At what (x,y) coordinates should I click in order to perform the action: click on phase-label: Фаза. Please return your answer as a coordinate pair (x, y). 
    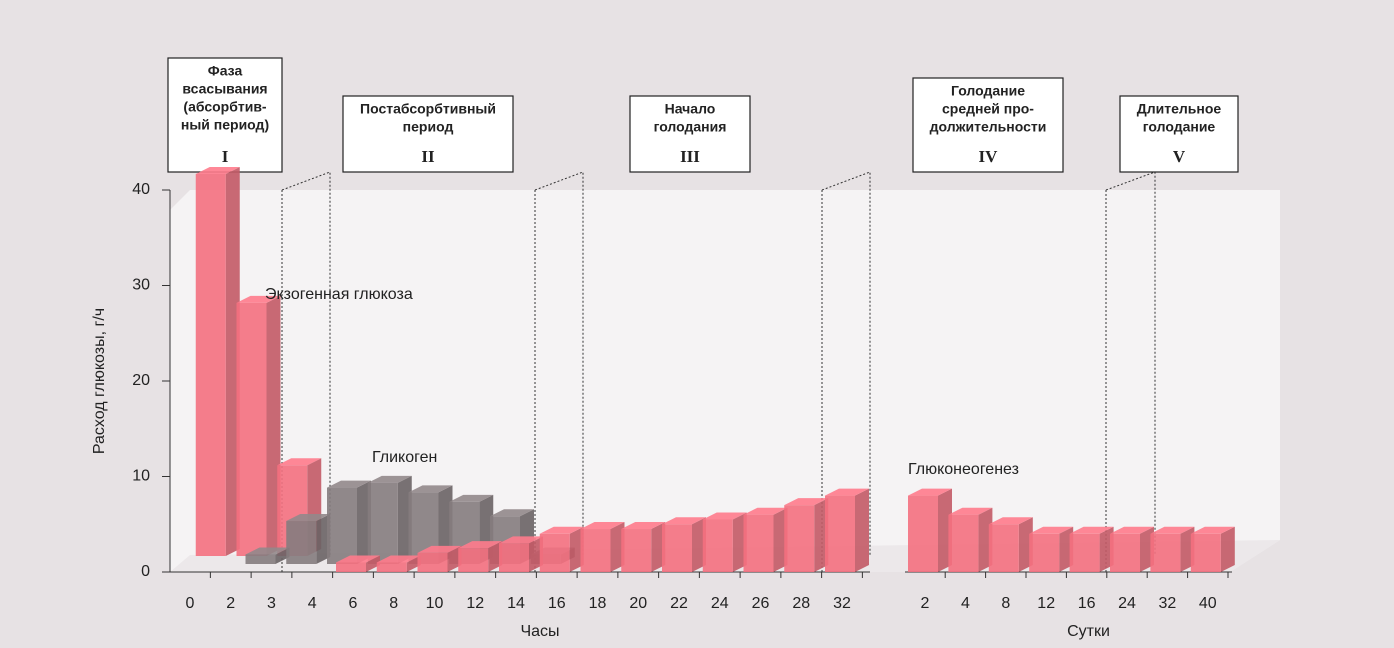
    Looking at the image, I should click on (225, 71).